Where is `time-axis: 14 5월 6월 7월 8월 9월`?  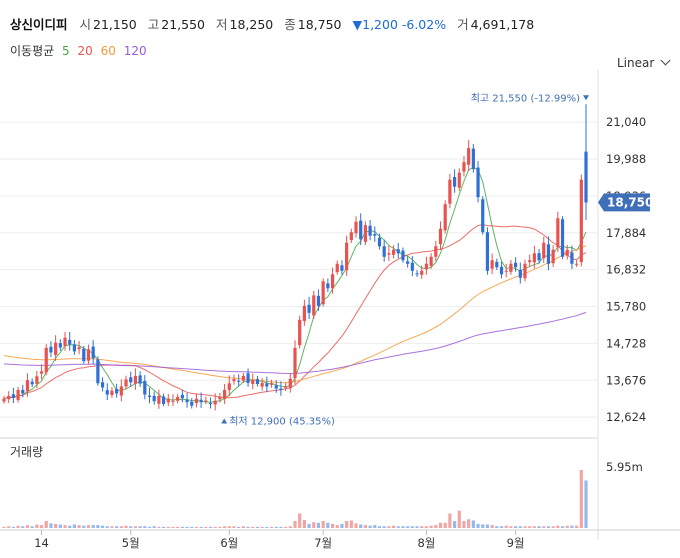
time-axis: 14 5월 6월 7월 8월 9월 is located at coordinates (279, 540).